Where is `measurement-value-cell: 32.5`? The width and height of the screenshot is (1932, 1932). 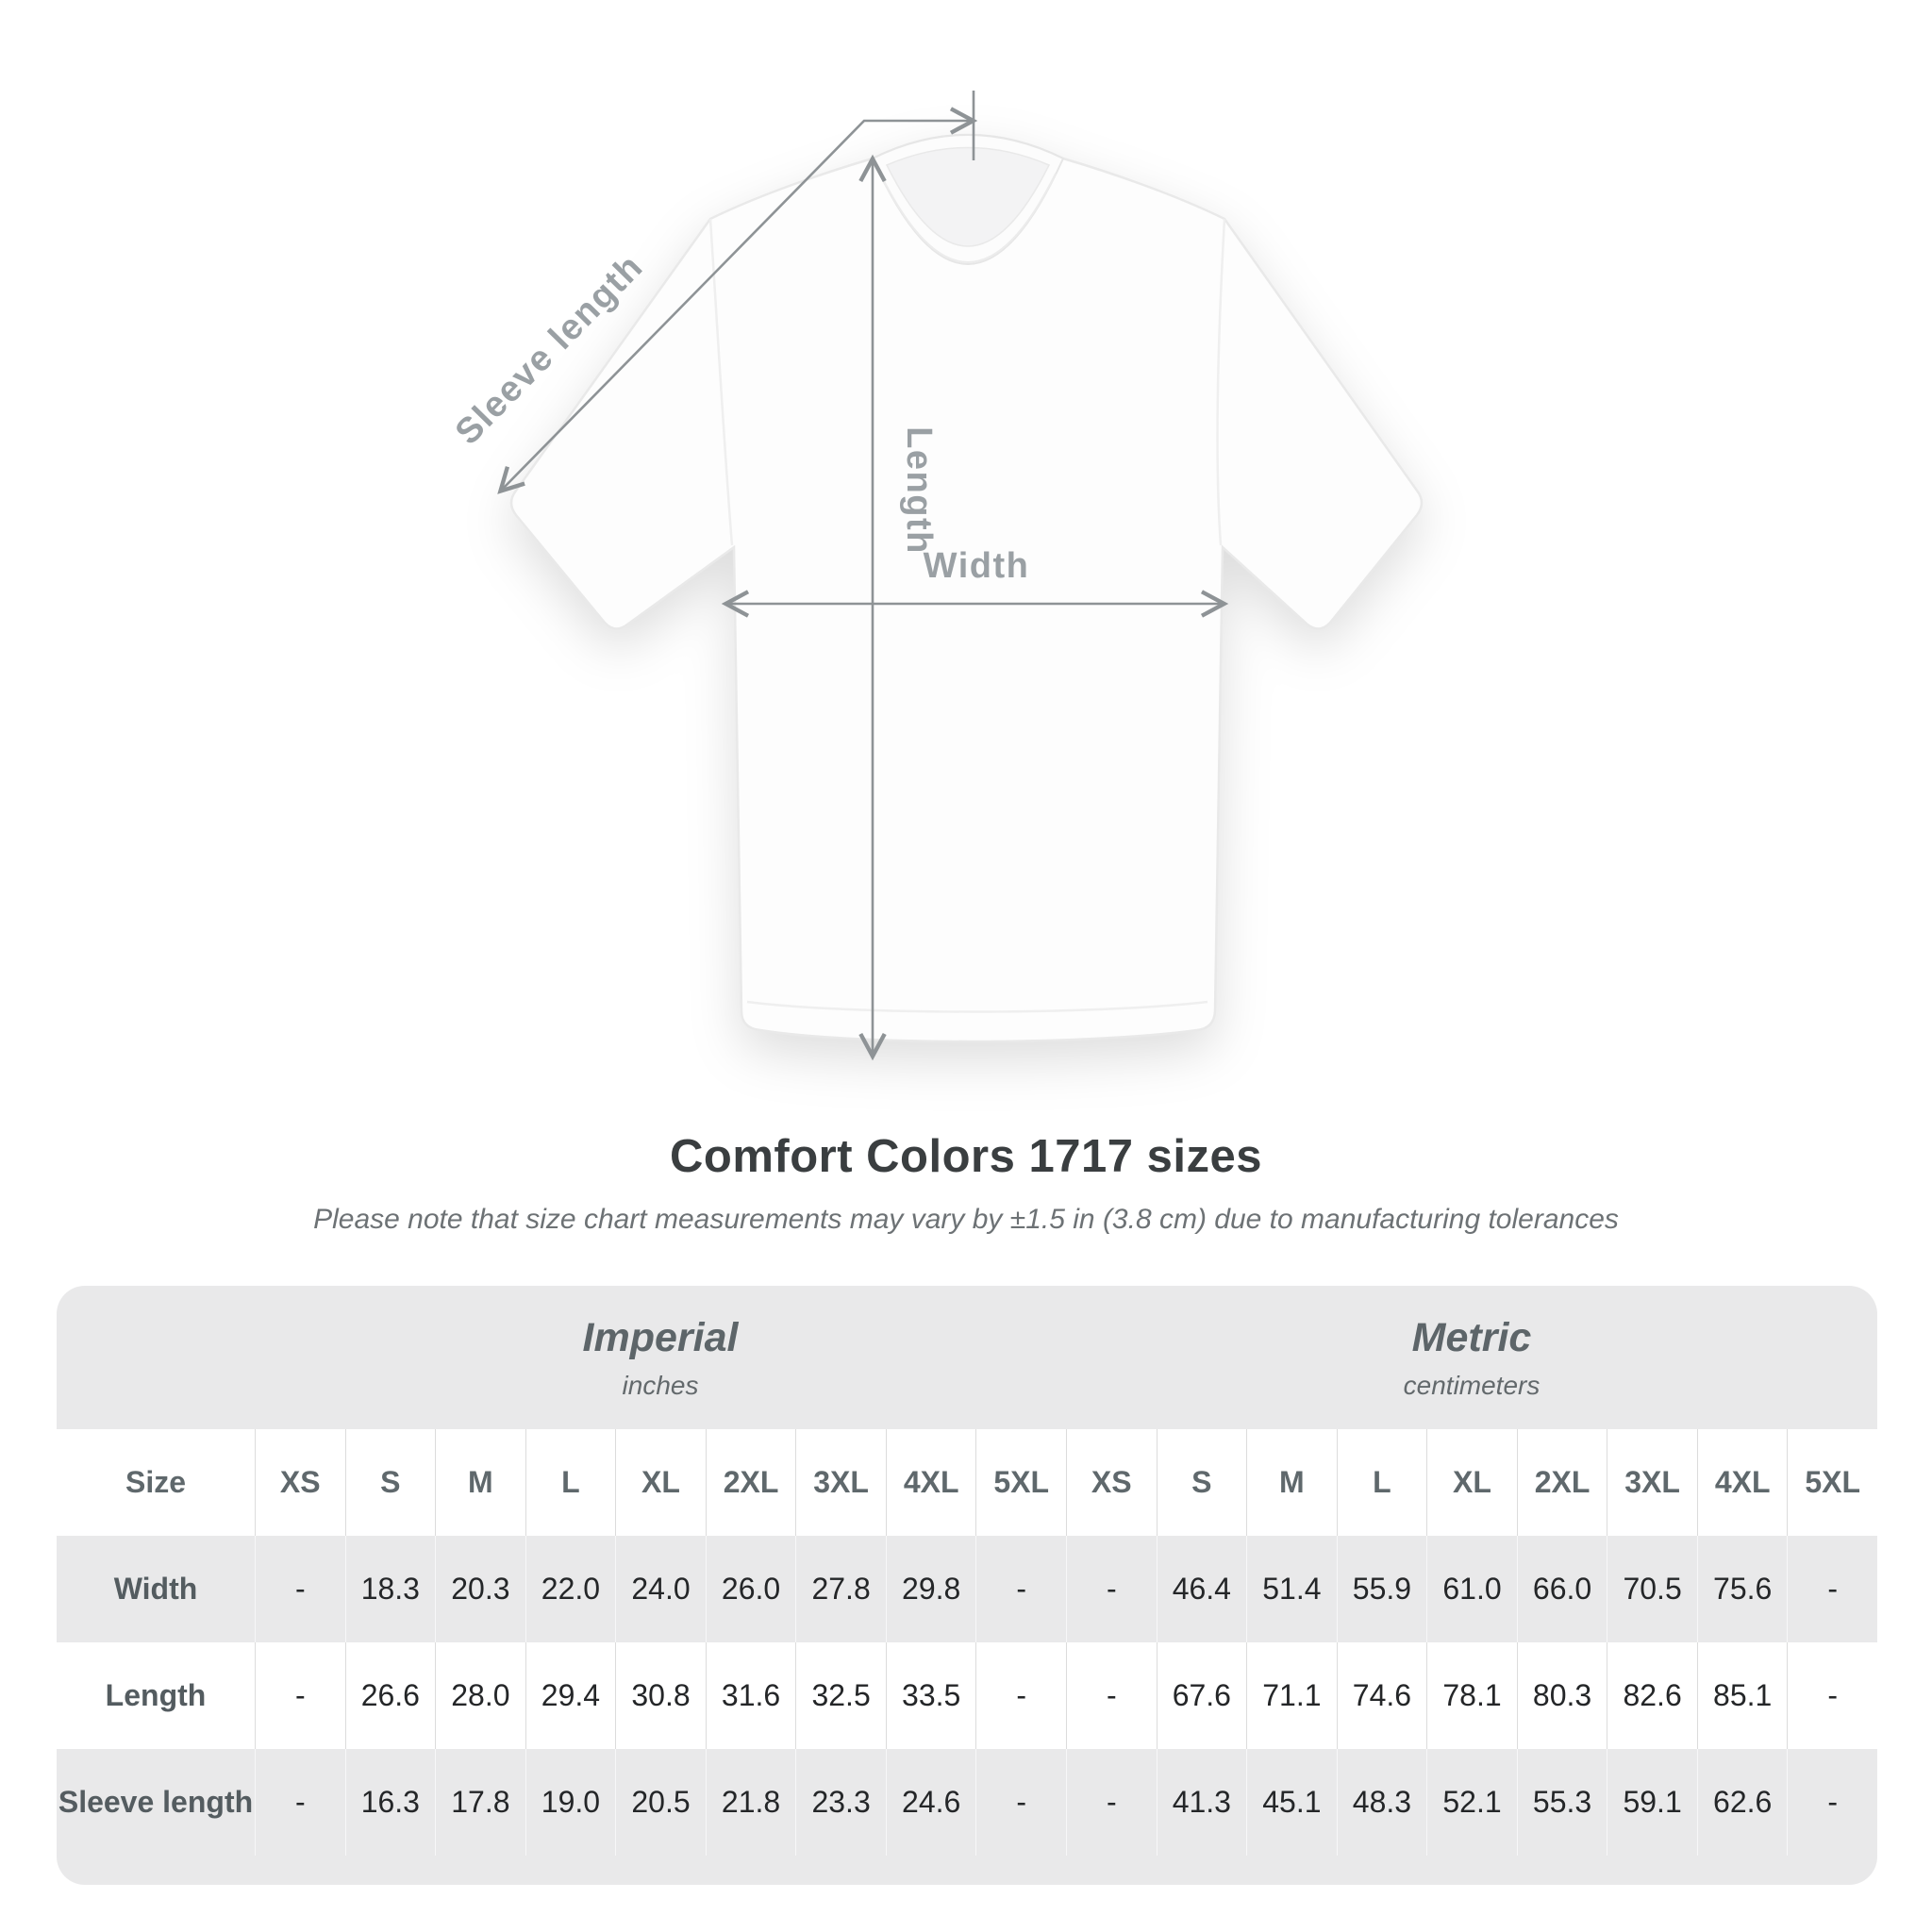 measurement-value-cell: 32.5 is located at coordinates (840, 1696).